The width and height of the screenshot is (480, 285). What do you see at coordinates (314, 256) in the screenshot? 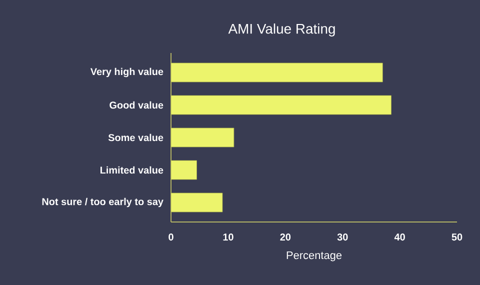
I see `x-axis-title: Percentage` at bounding box center [314, 256].